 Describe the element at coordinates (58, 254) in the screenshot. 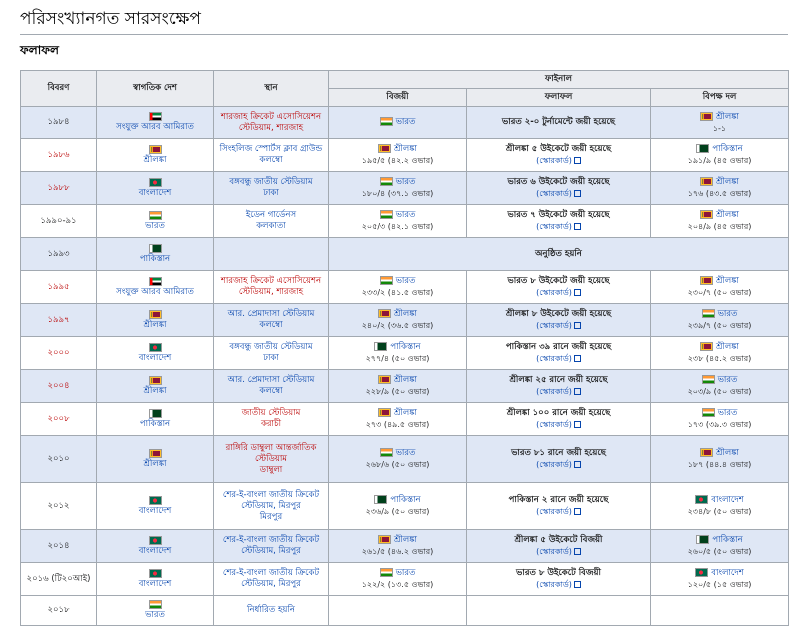

I see `year-cell: ১৯৯৩` at that location.